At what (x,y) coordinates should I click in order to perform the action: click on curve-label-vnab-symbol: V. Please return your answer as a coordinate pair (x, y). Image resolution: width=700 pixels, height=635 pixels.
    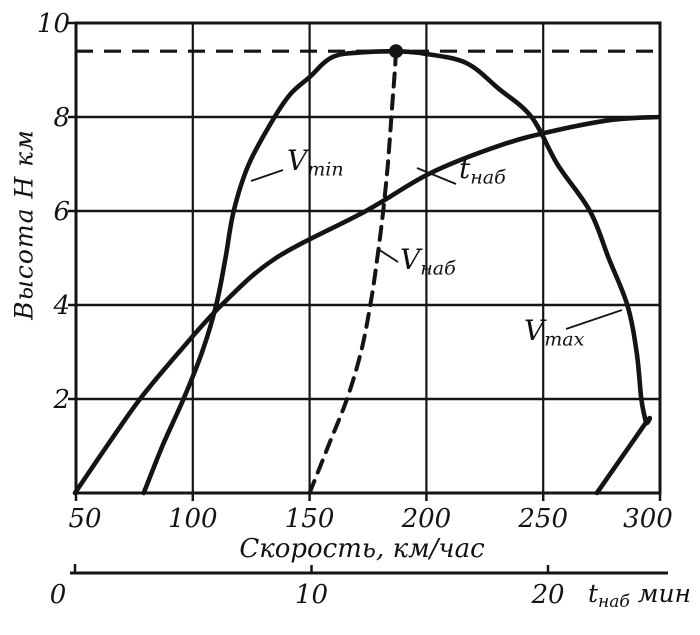
    Looking at the image, I should click on (410, 259).